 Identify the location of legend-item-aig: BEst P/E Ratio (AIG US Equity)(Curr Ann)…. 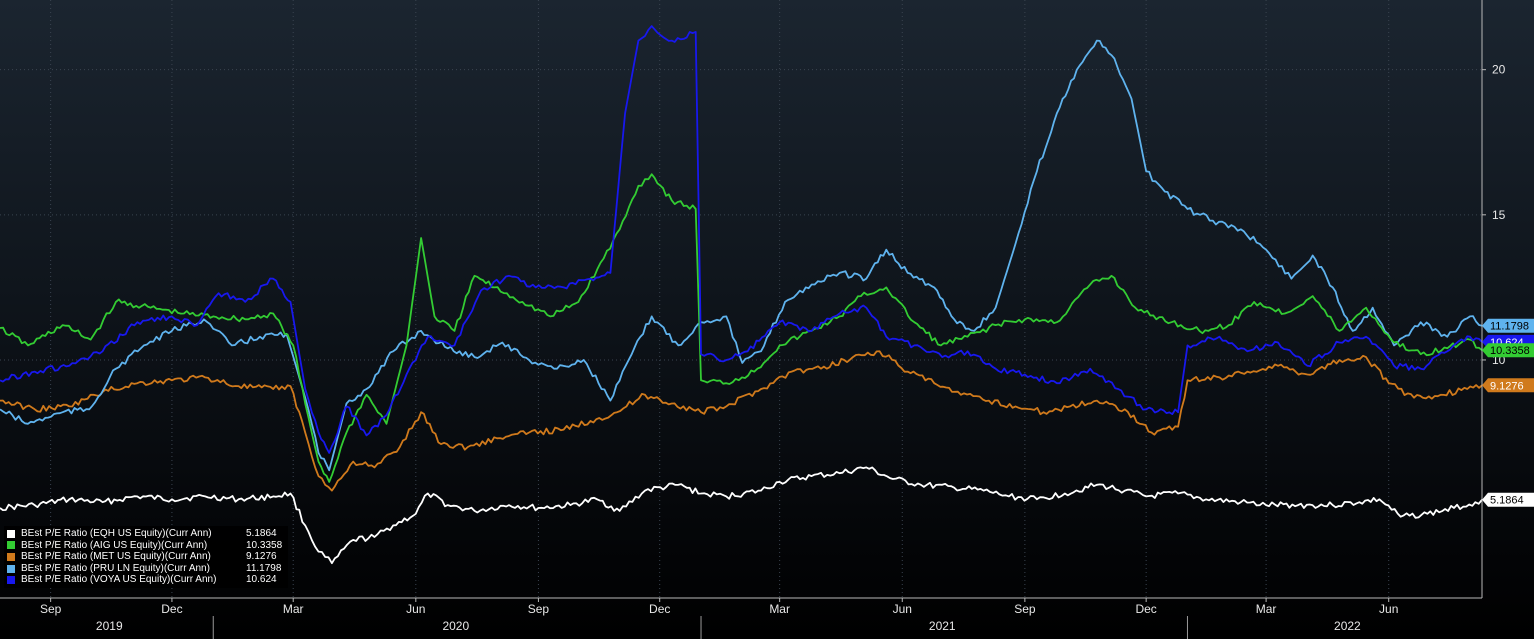
(144, 546).